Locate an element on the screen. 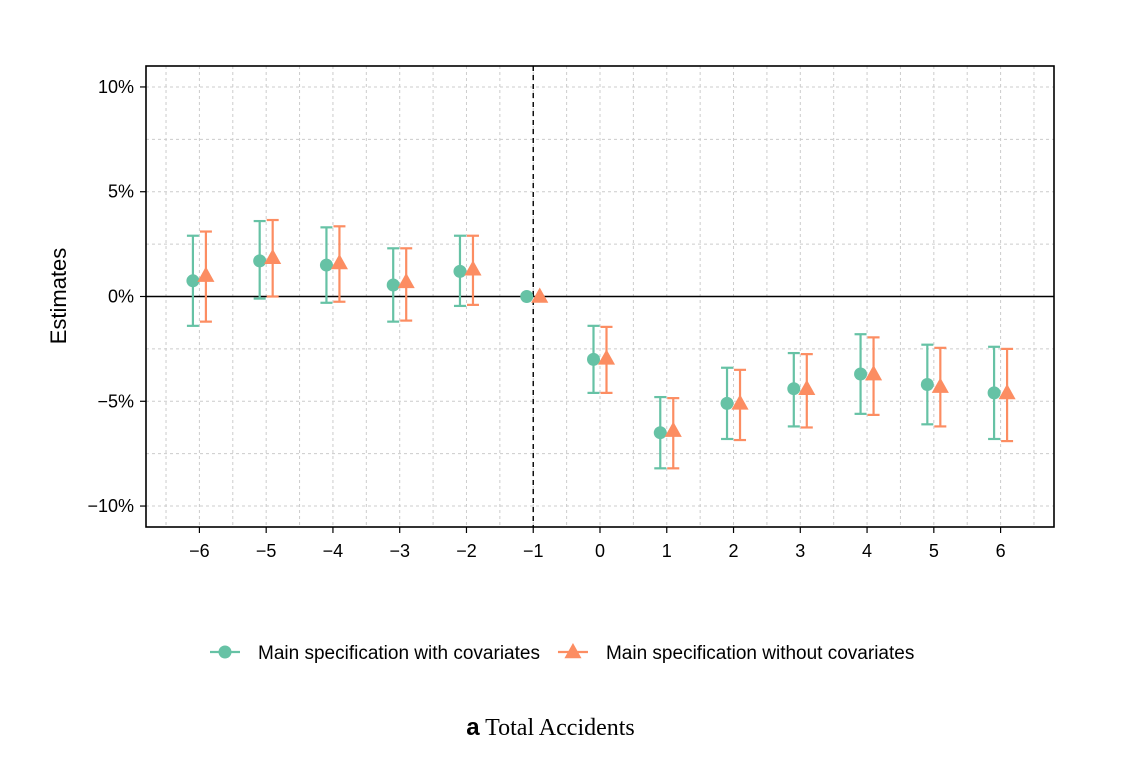 The image size is (1129, 764). x-tick-label: −5 is located at coordinates (266, 551).